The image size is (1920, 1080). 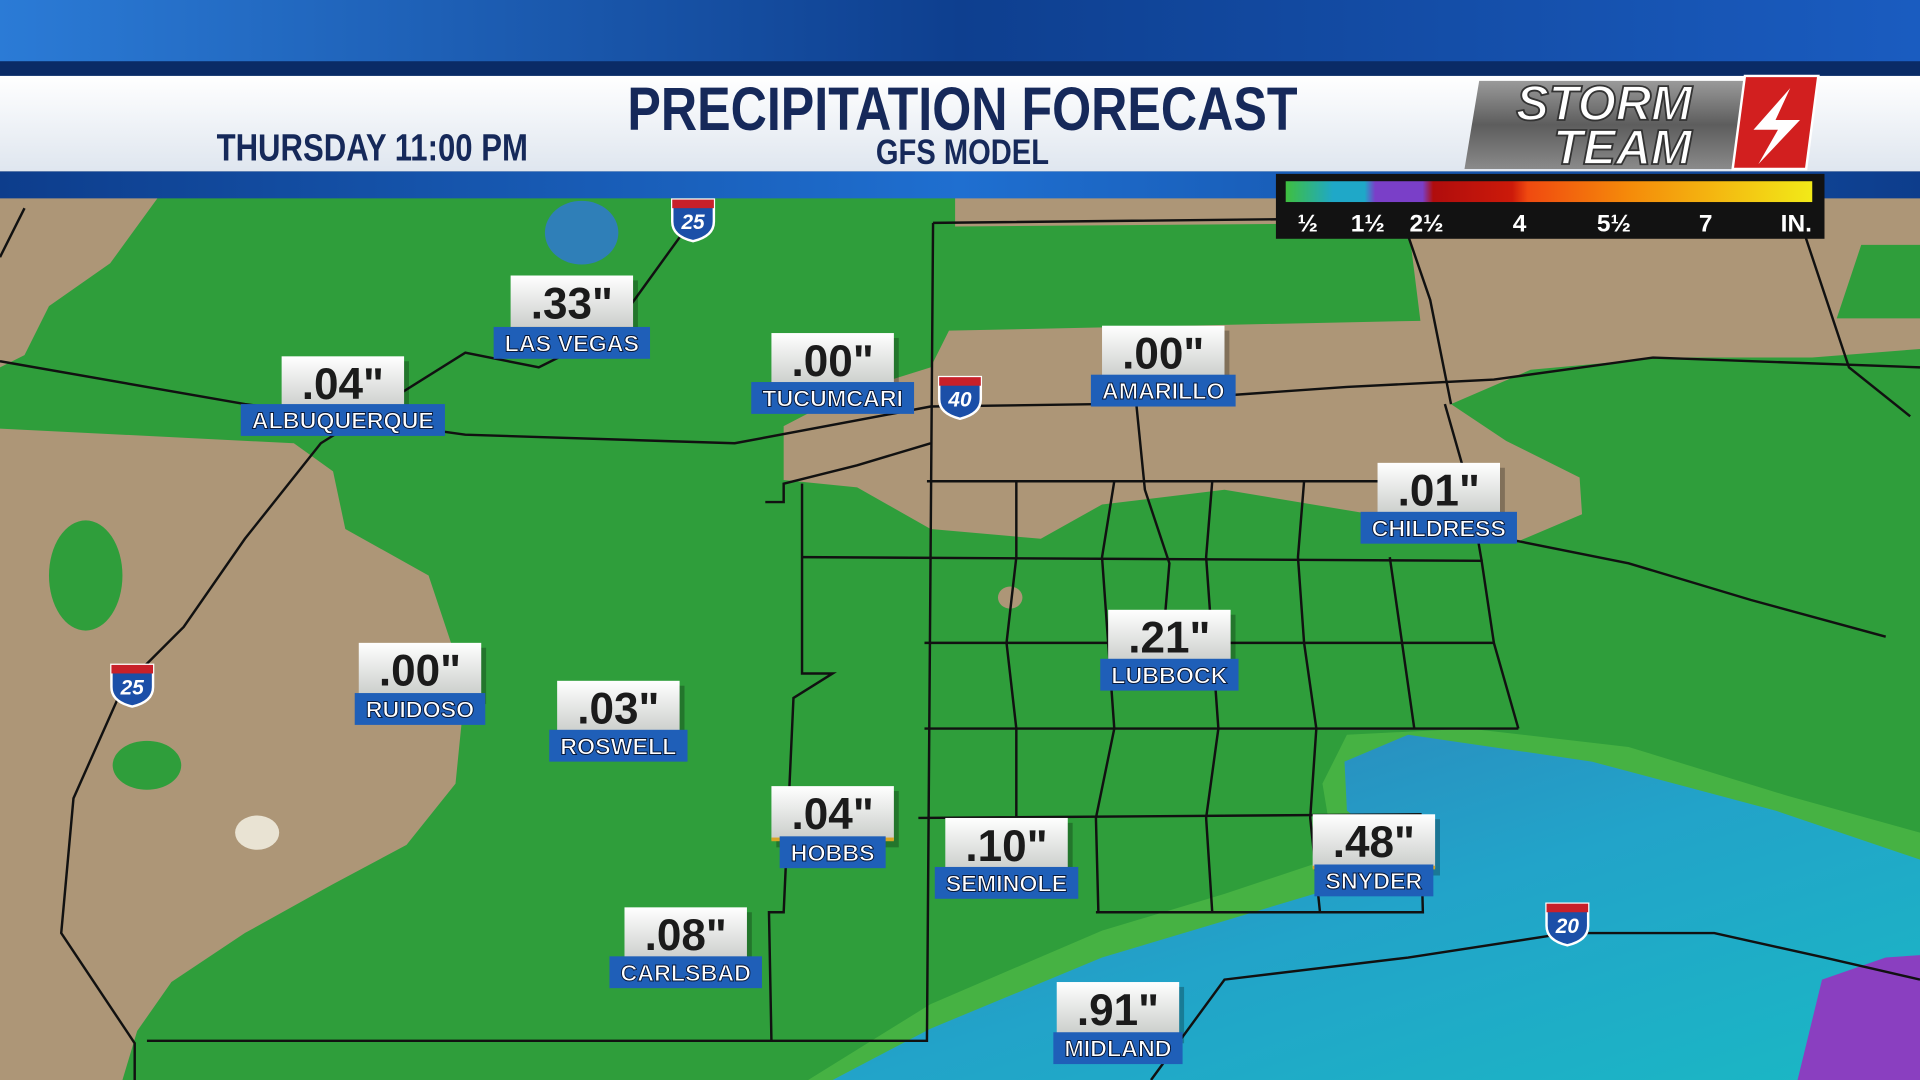 I want to click on city-label: .00"RUIDOSO, so click(x=420, y=683).